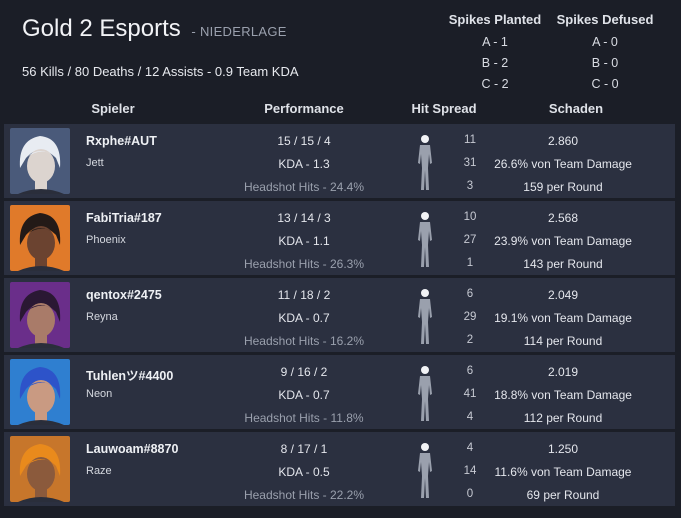 The width and height of the screenshot is (681, 518). What do you see at coordinates (102, 317) in the screenshot?
I see `agent-name: Reyna` at bounding box center [102, 317].